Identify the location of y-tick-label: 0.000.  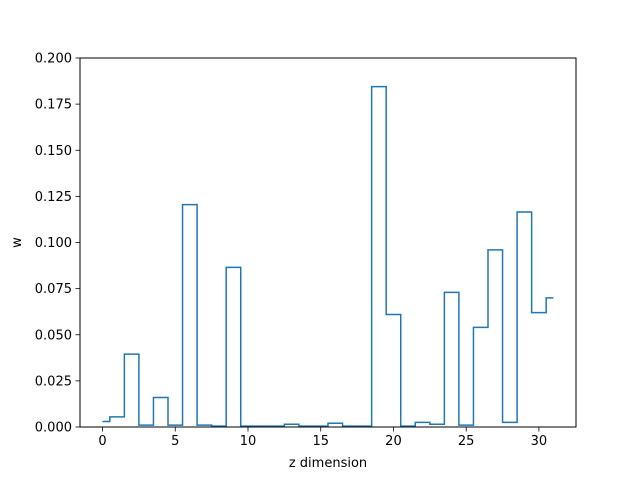
(53, 428).